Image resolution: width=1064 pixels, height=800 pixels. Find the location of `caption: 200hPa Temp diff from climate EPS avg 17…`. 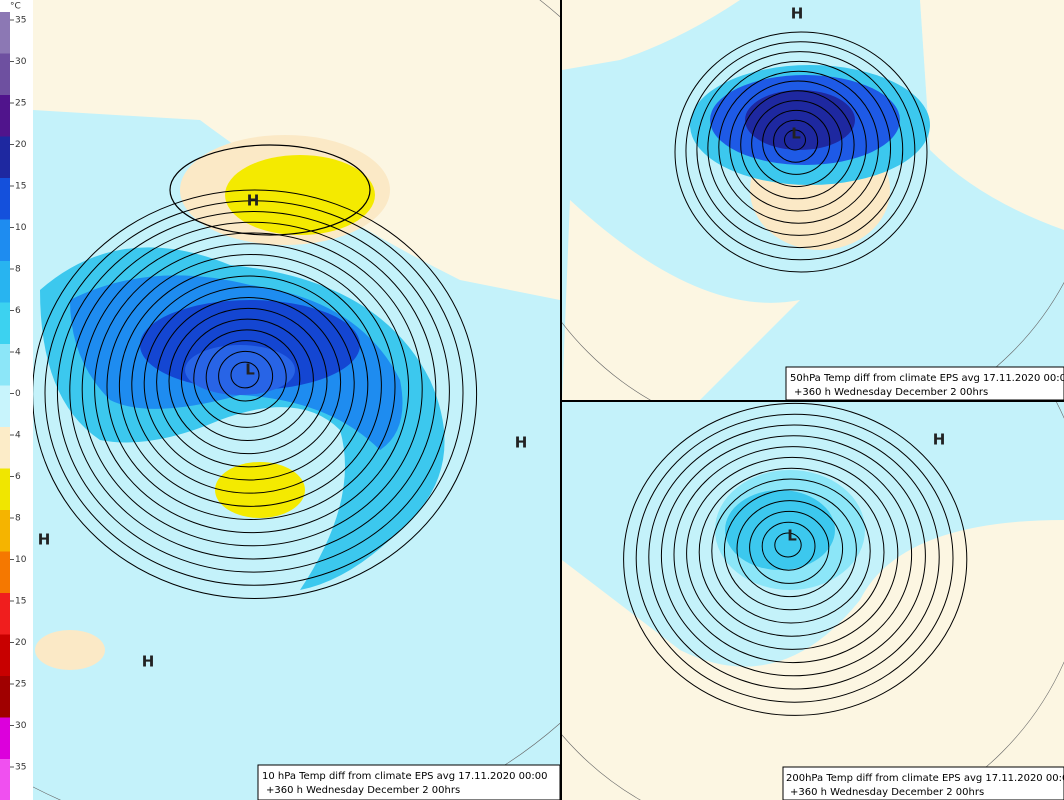

caption: 200hPa Temp diff from climate EPS avg 17… is located at coordinates (925, 778).